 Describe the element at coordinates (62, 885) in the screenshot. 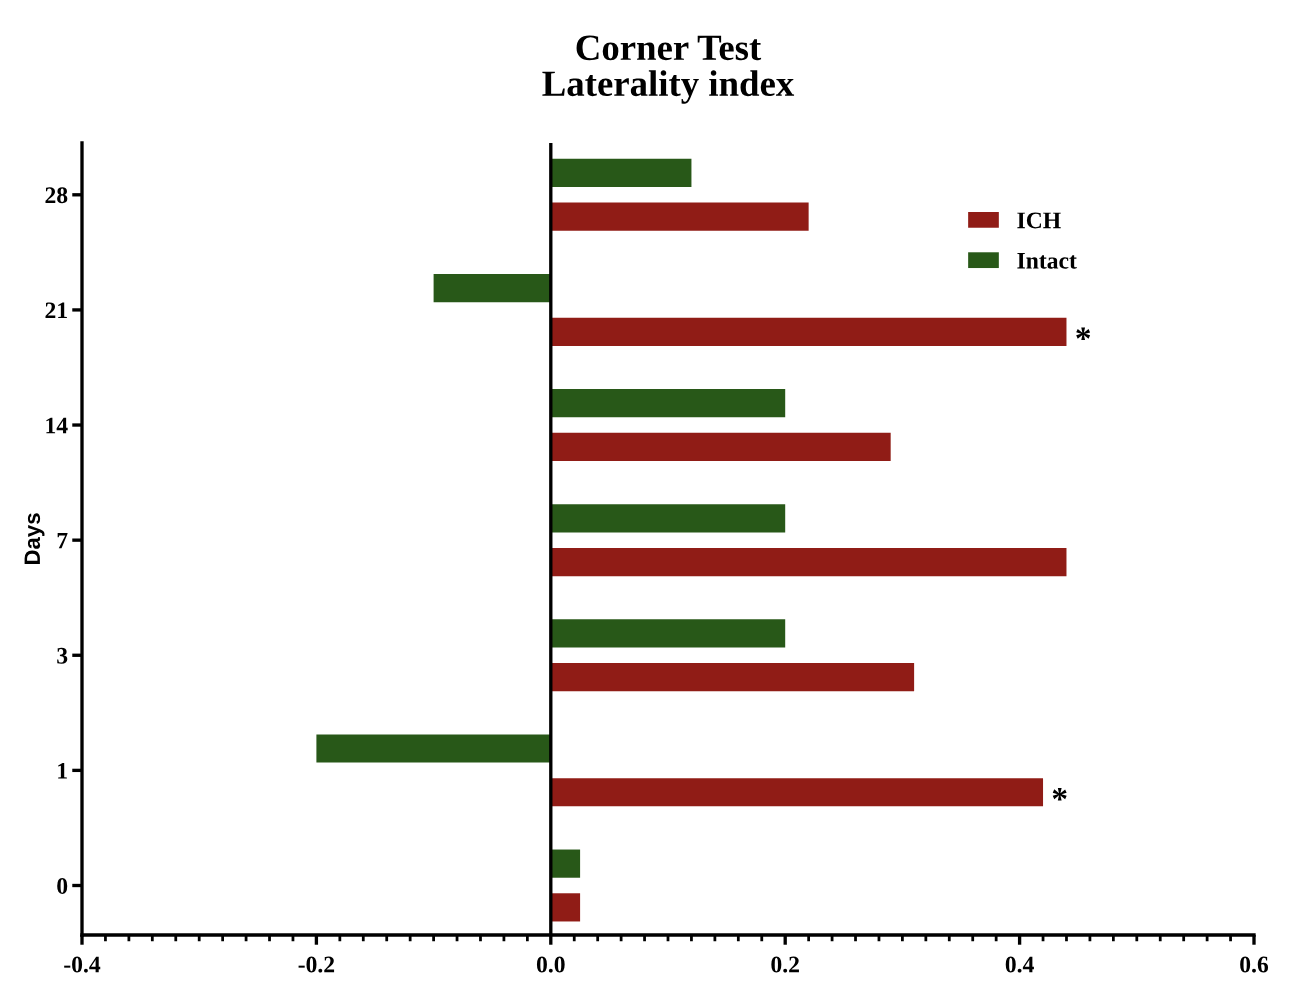

I see `y-tick-label: 0` at that location.